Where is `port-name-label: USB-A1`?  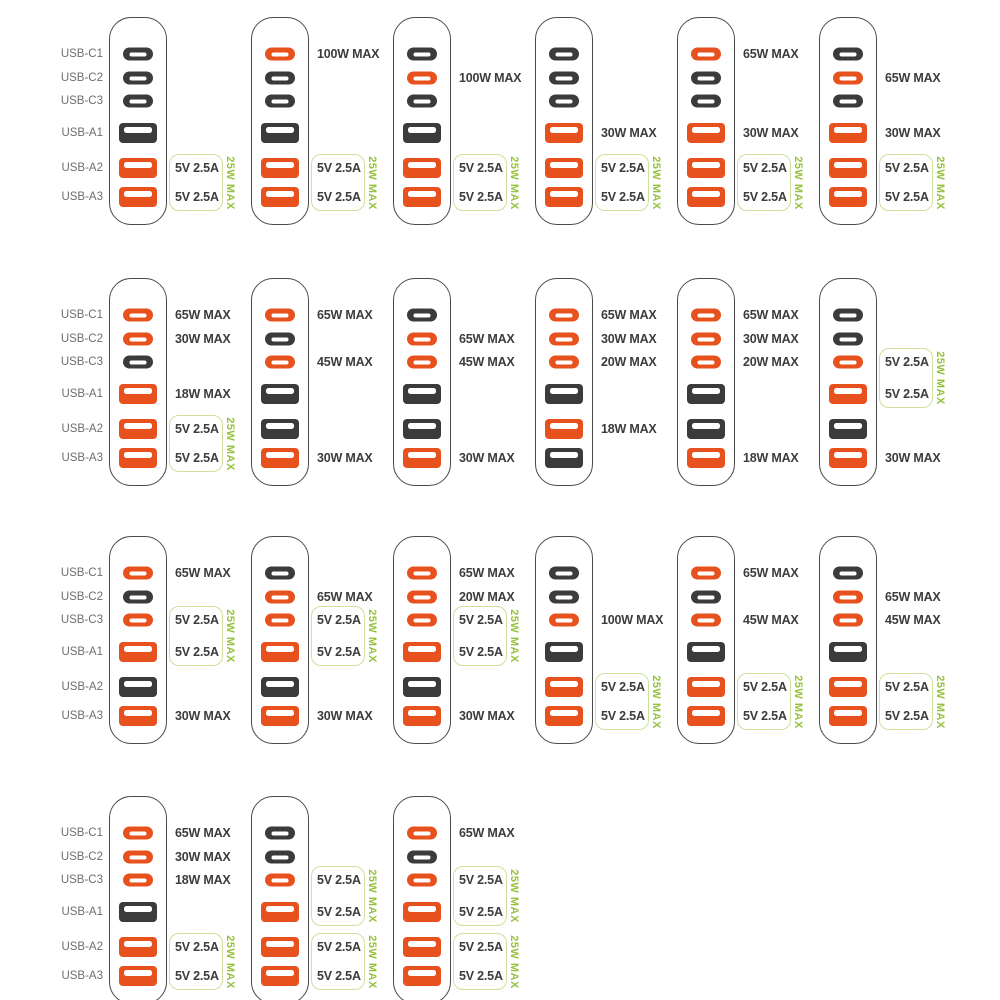
port-name-label: USB-A1 is located at coordinates (82, 133).